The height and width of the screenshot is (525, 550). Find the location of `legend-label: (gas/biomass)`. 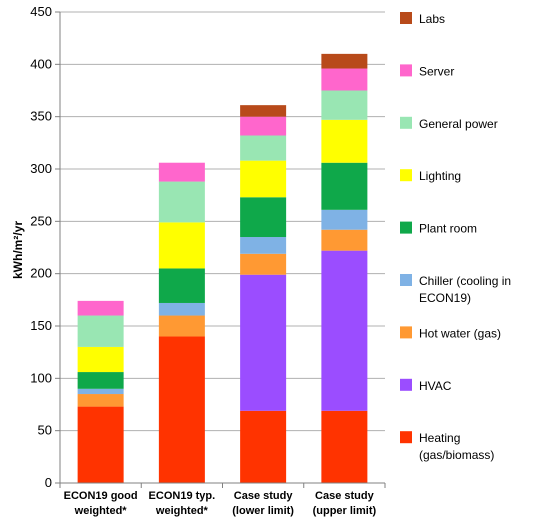

legend-label: (gas/biomass) is located at coordinates (456, 455).